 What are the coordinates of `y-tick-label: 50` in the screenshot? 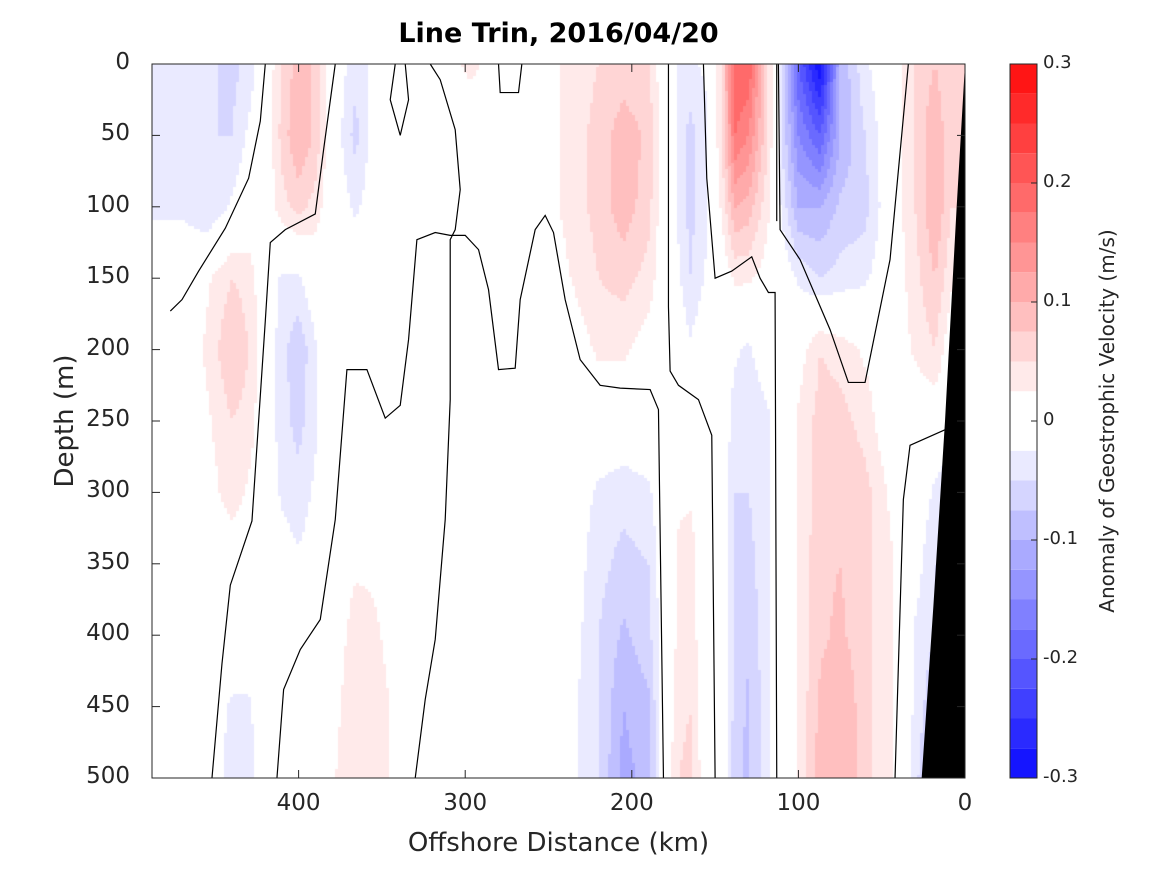 It's located at (115, 133).